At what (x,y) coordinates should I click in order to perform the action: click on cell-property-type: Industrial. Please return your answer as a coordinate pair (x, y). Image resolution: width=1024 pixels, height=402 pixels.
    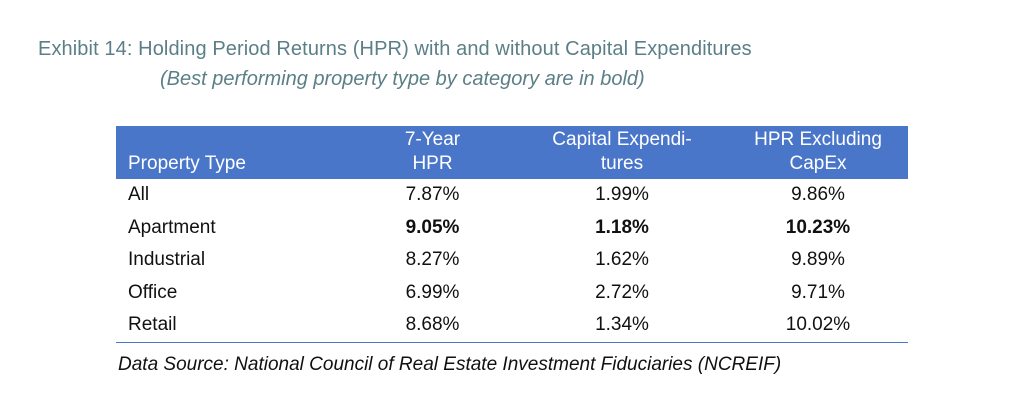
    Looking at the image, I should click on (167, 260).